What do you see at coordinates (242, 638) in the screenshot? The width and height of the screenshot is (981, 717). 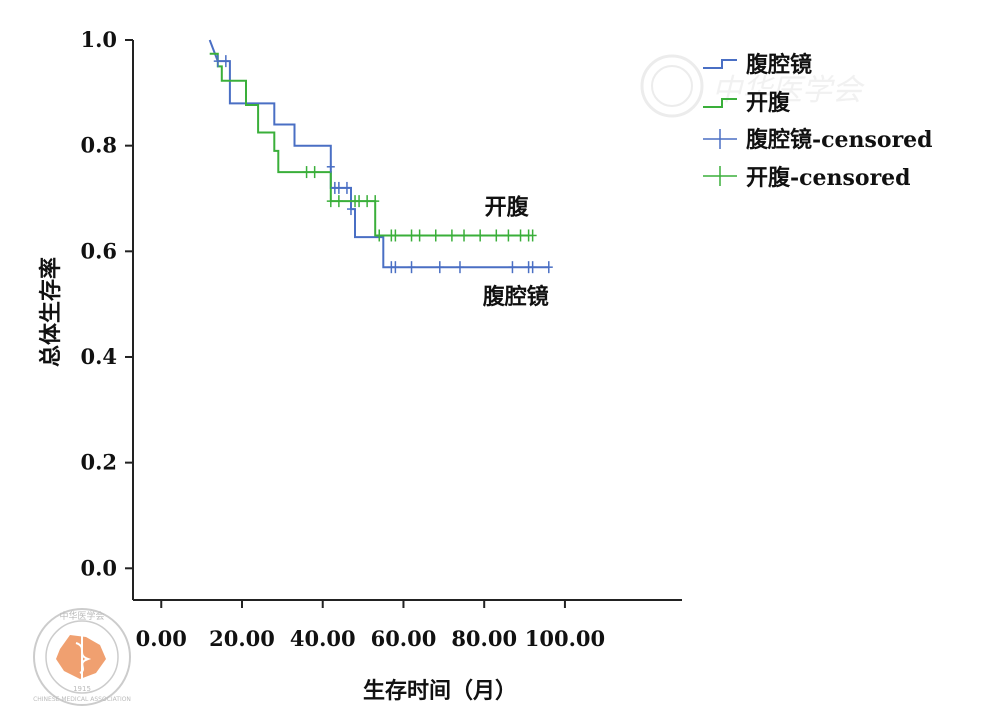 I see `x-tick-label-1: 20.00` at bounding box center [242, 638].